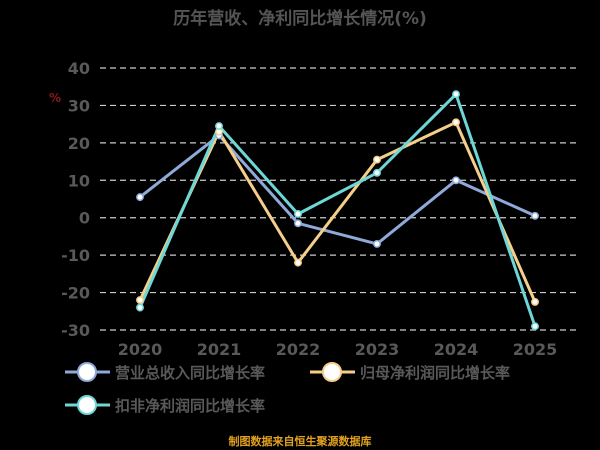 The width and height of the screenshot is (600, 450). What do you see at coordinates (55, 98) in the screenshot?
I see `y-axis-label: %` at bounding box center [55, 98].